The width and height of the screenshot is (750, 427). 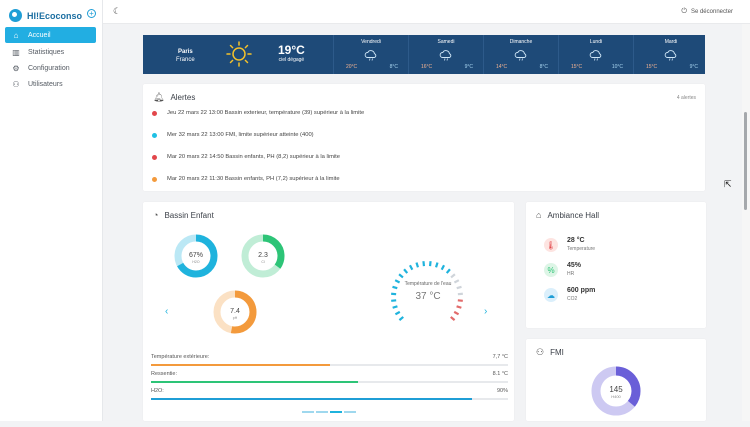 I want to click on forecast-low: 14°C, so click(x=501, y=67).